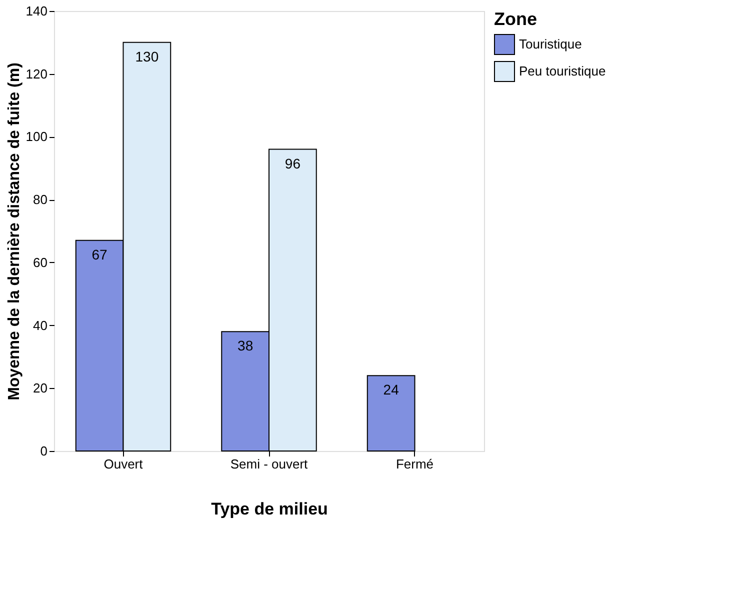  Describe the element at coordinates (37, 136) in the screenshot. I see `y-tick-label: 100` at that location.